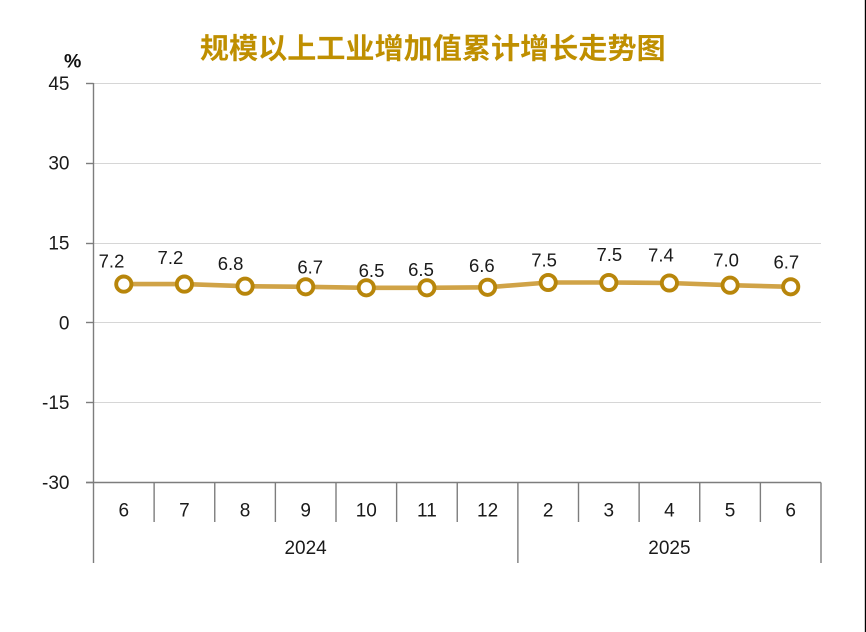 The width and height of the screenshot is (866, 632). Describe the element at coordinates (487, 511) in the screenshot. I see `svg-text: 12` at that location.